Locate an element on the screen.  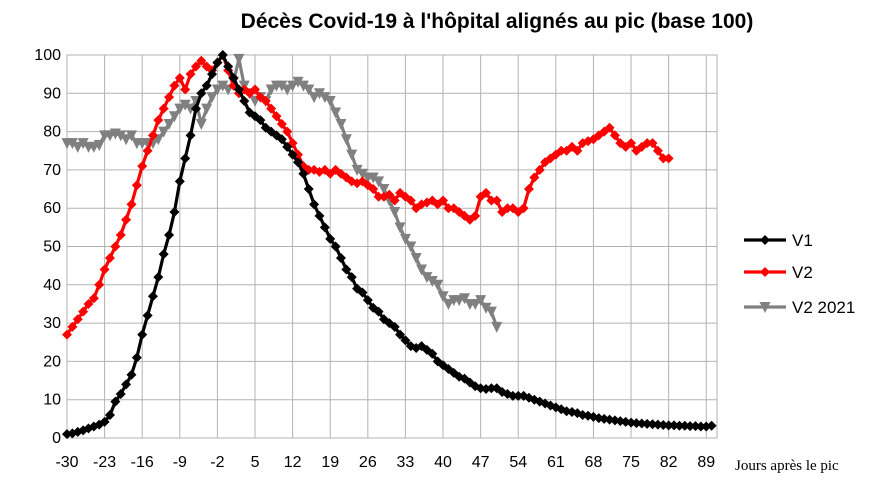
x-tick-label: 89 is located at coordinates (706, 462).